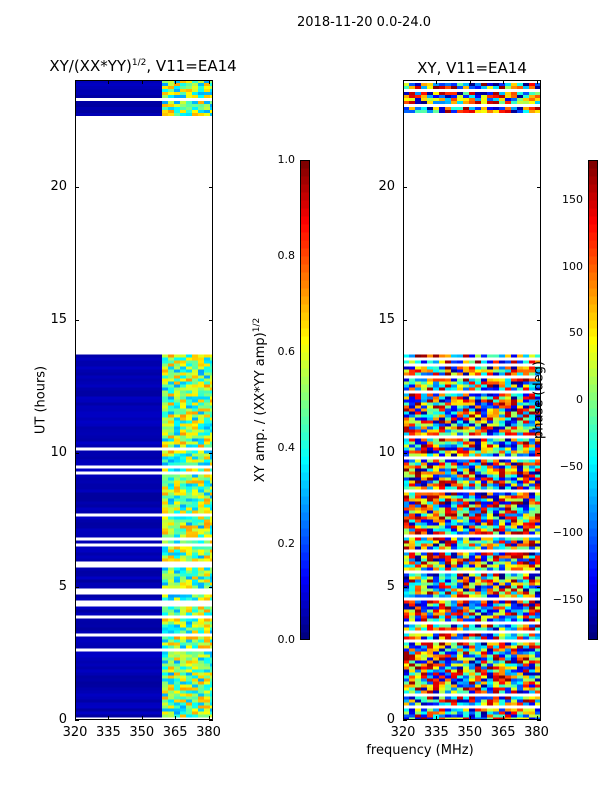 This screenshot has width=600, height=800. I want to click on phase-cell-1968, so click(484, 653).